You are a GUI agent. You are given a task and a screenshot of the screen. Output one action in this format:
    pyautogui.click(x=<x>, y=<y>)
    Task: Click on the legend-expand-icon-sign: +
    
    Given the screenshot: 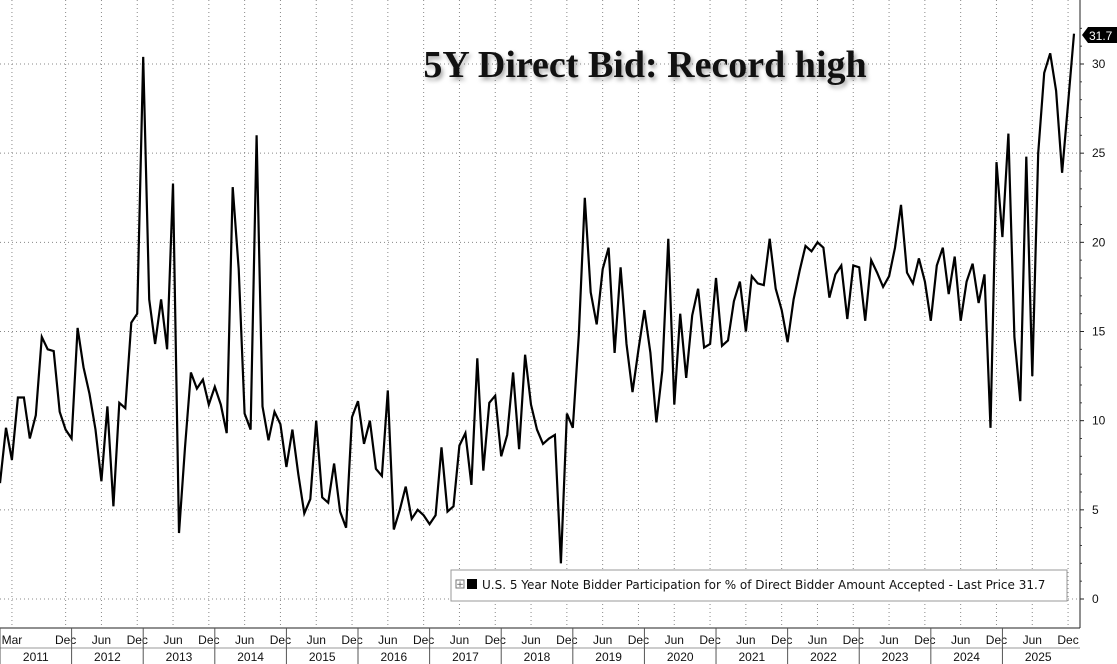 What is the action you would take?
    pyautogui.click(x=460, y=585)
    